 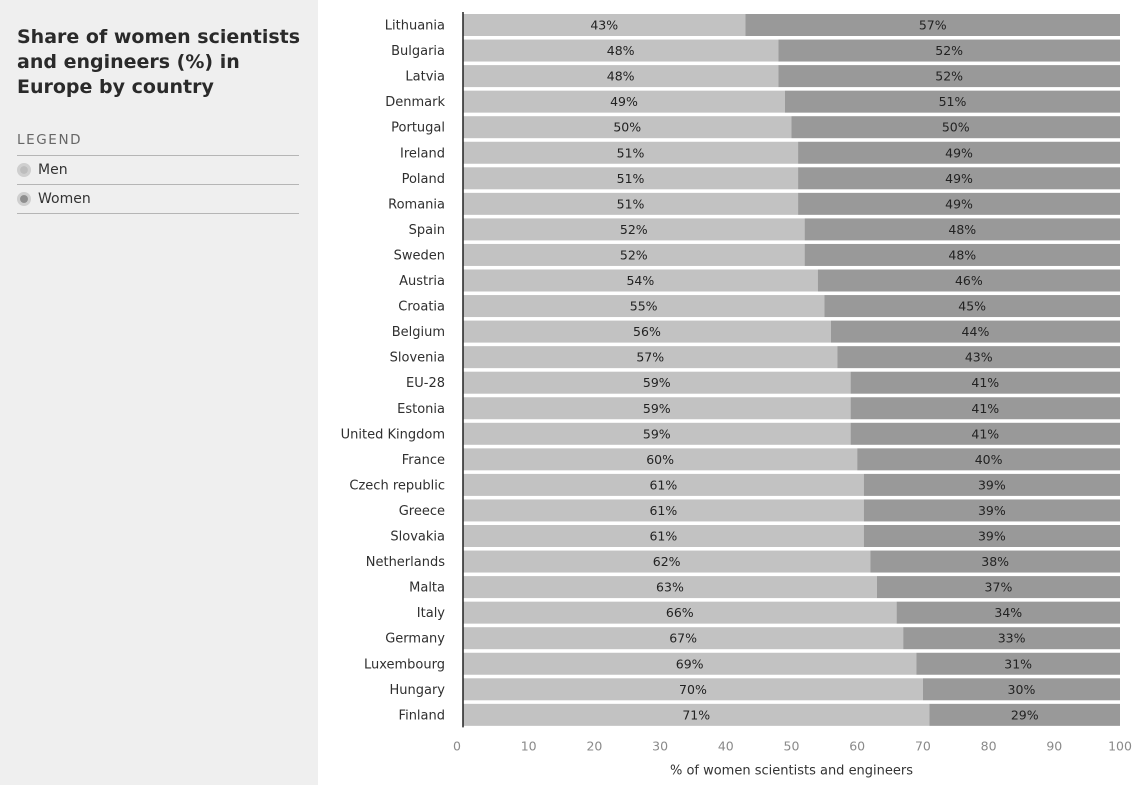 What do you see at coordinates (604, 25) in the screenshot?
I see `bar-men-lithuania` at bounding box center [604, 25].